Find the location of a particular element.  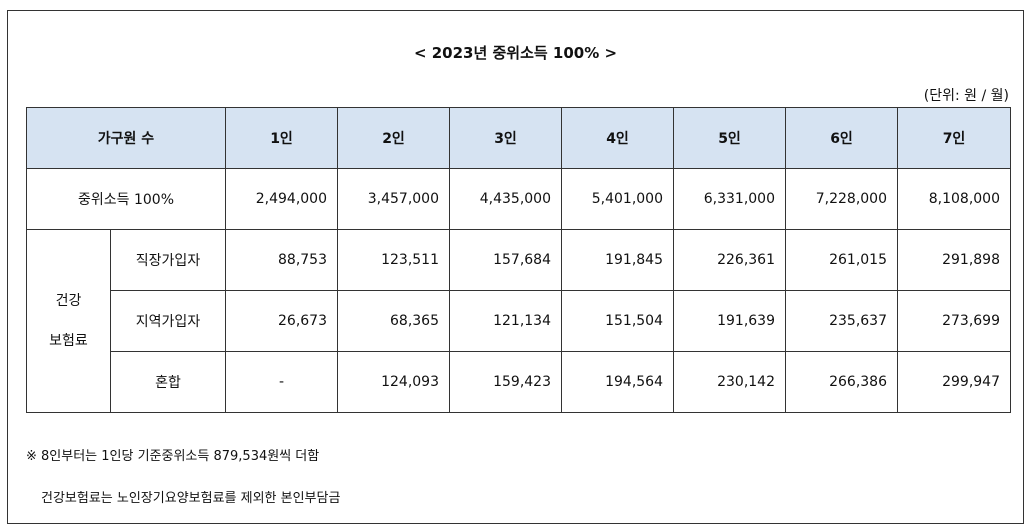

table-header-row: 가구원 수 1인 2인 3인 4인 5인 6인 7인 is located at coordinates (518, 138).